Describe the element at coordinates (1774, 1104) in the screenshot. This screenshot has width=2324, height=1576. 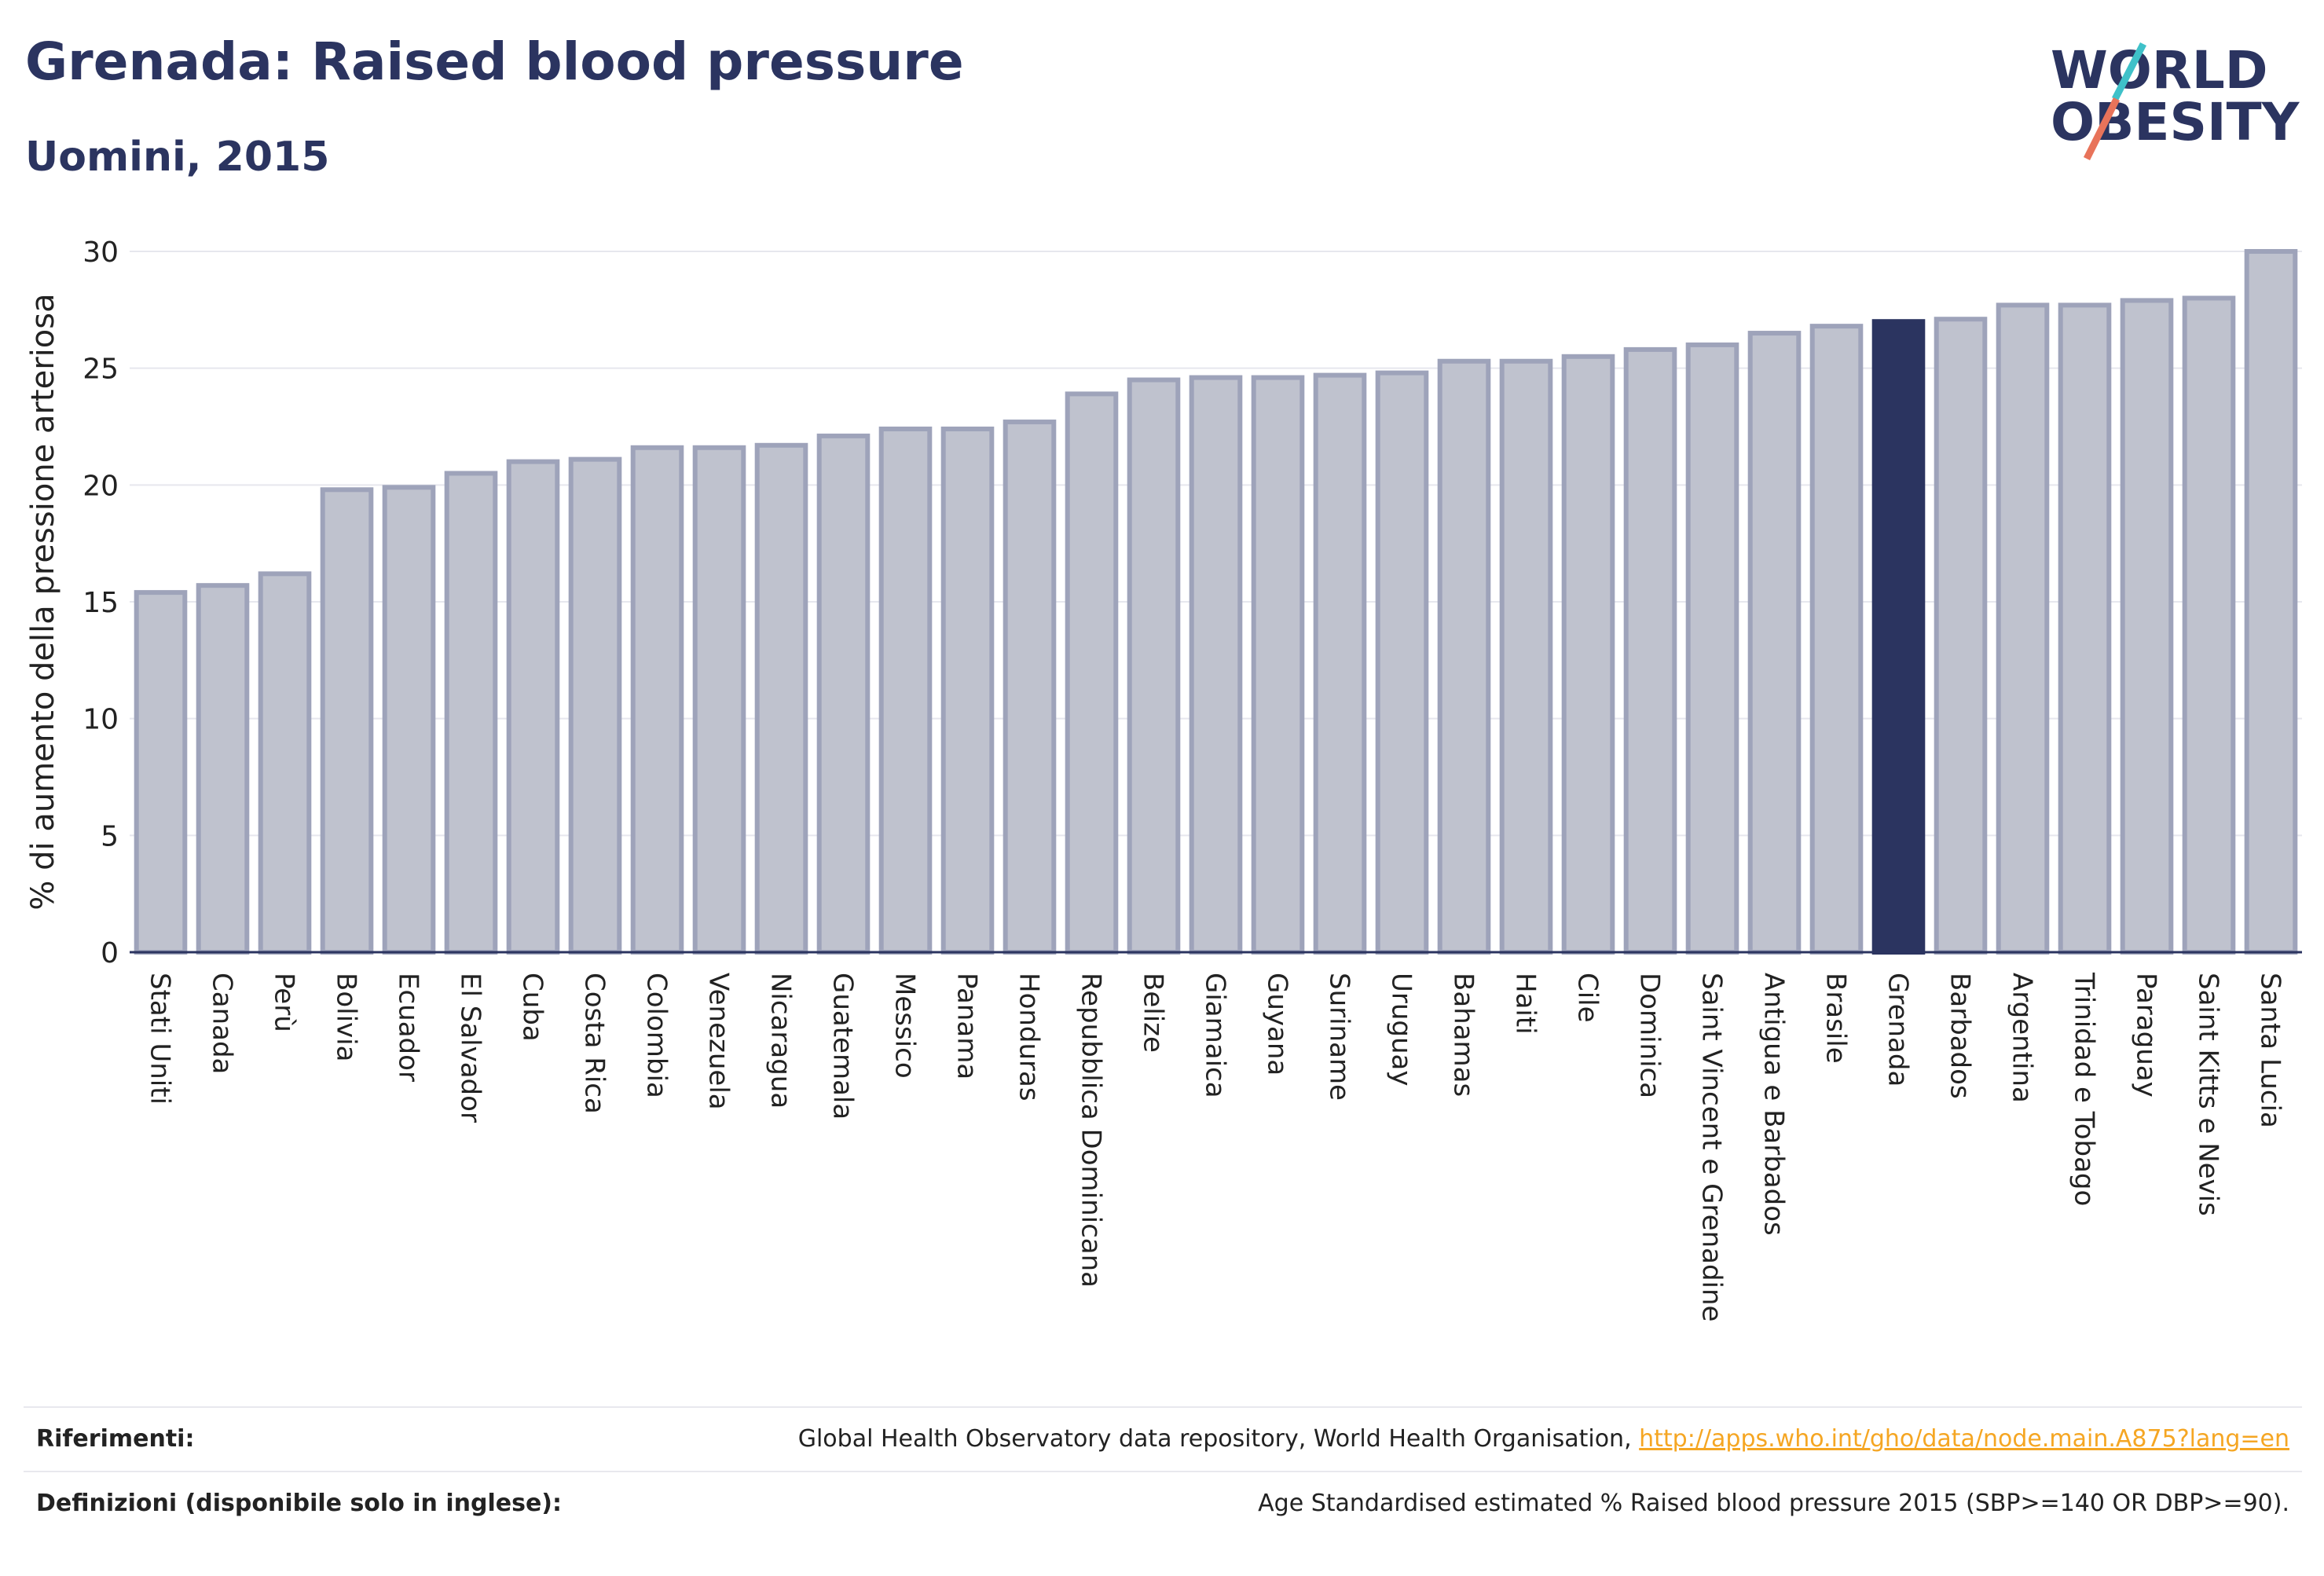
I see `x-tick-label: Antigua e Barbados` at that location.